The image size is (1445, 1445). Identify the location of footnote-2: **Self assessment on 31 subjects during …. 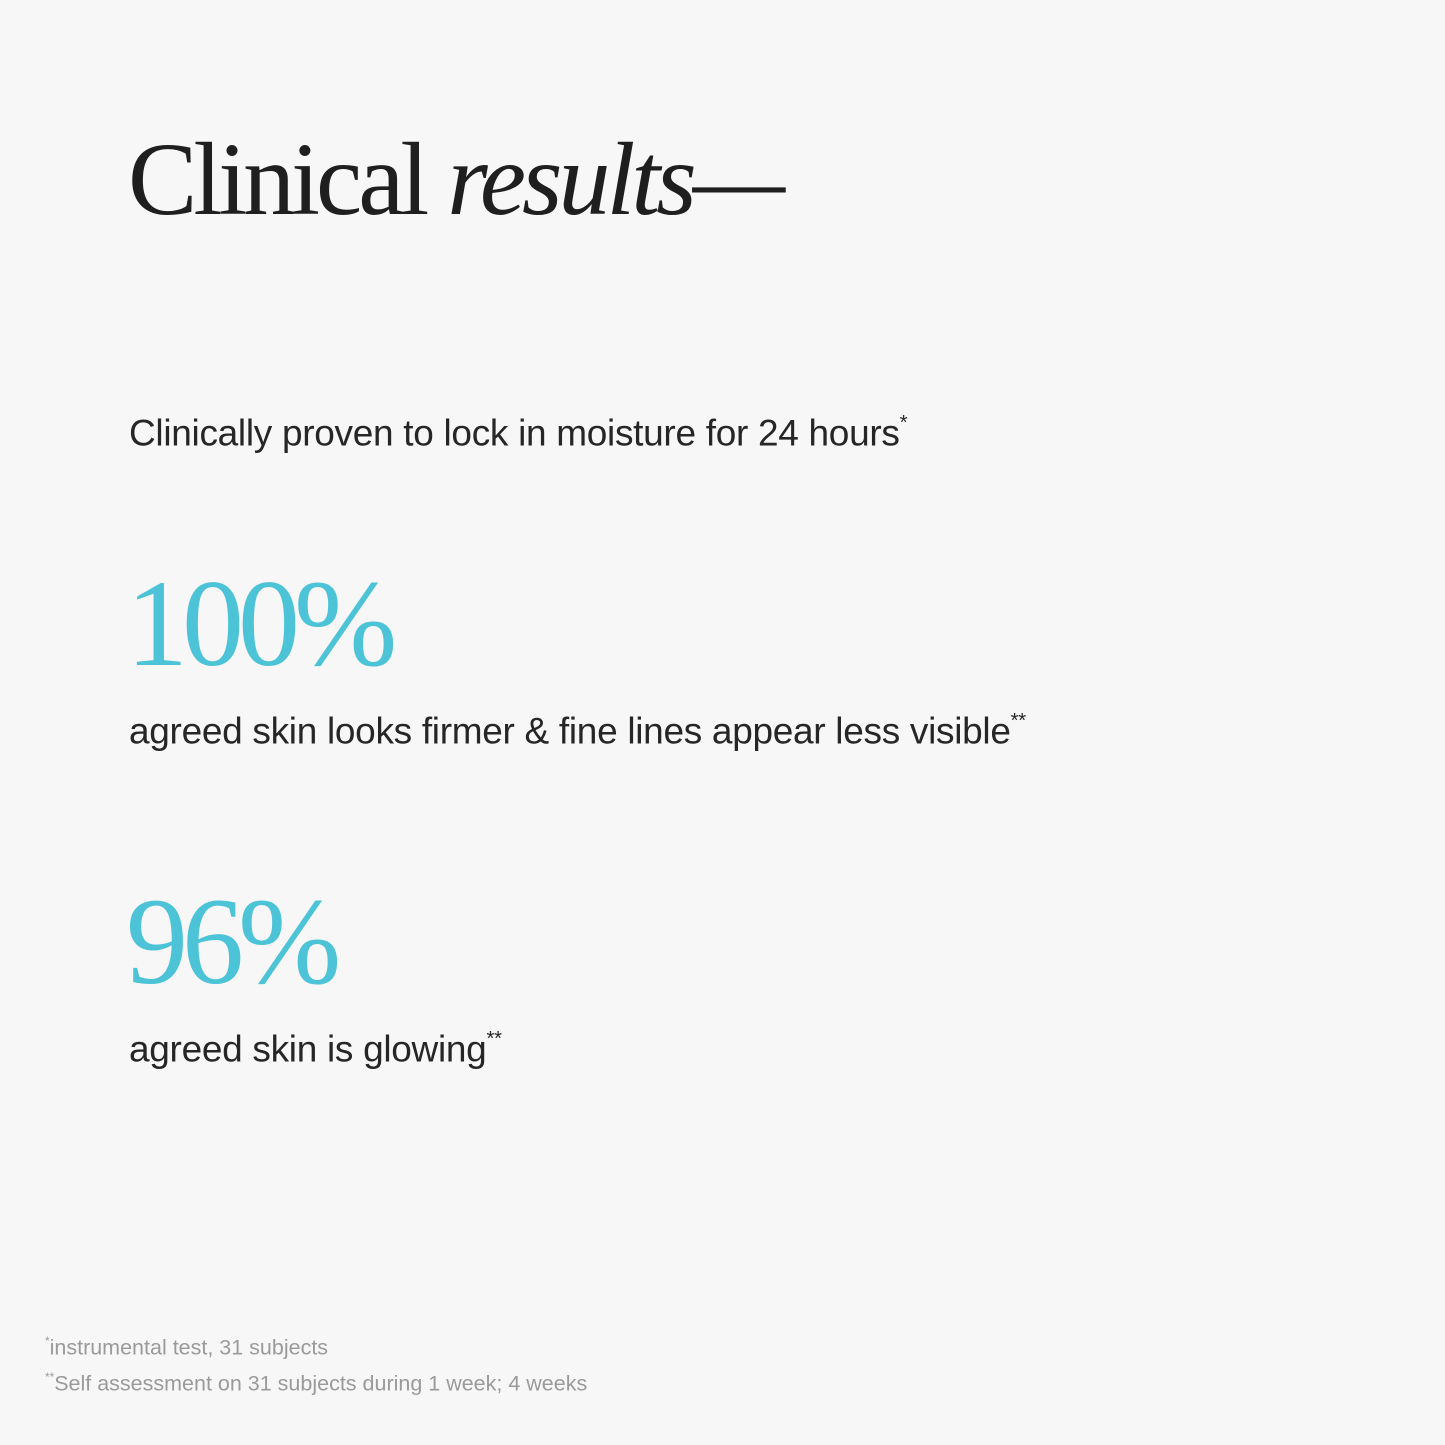
(316, 1383).